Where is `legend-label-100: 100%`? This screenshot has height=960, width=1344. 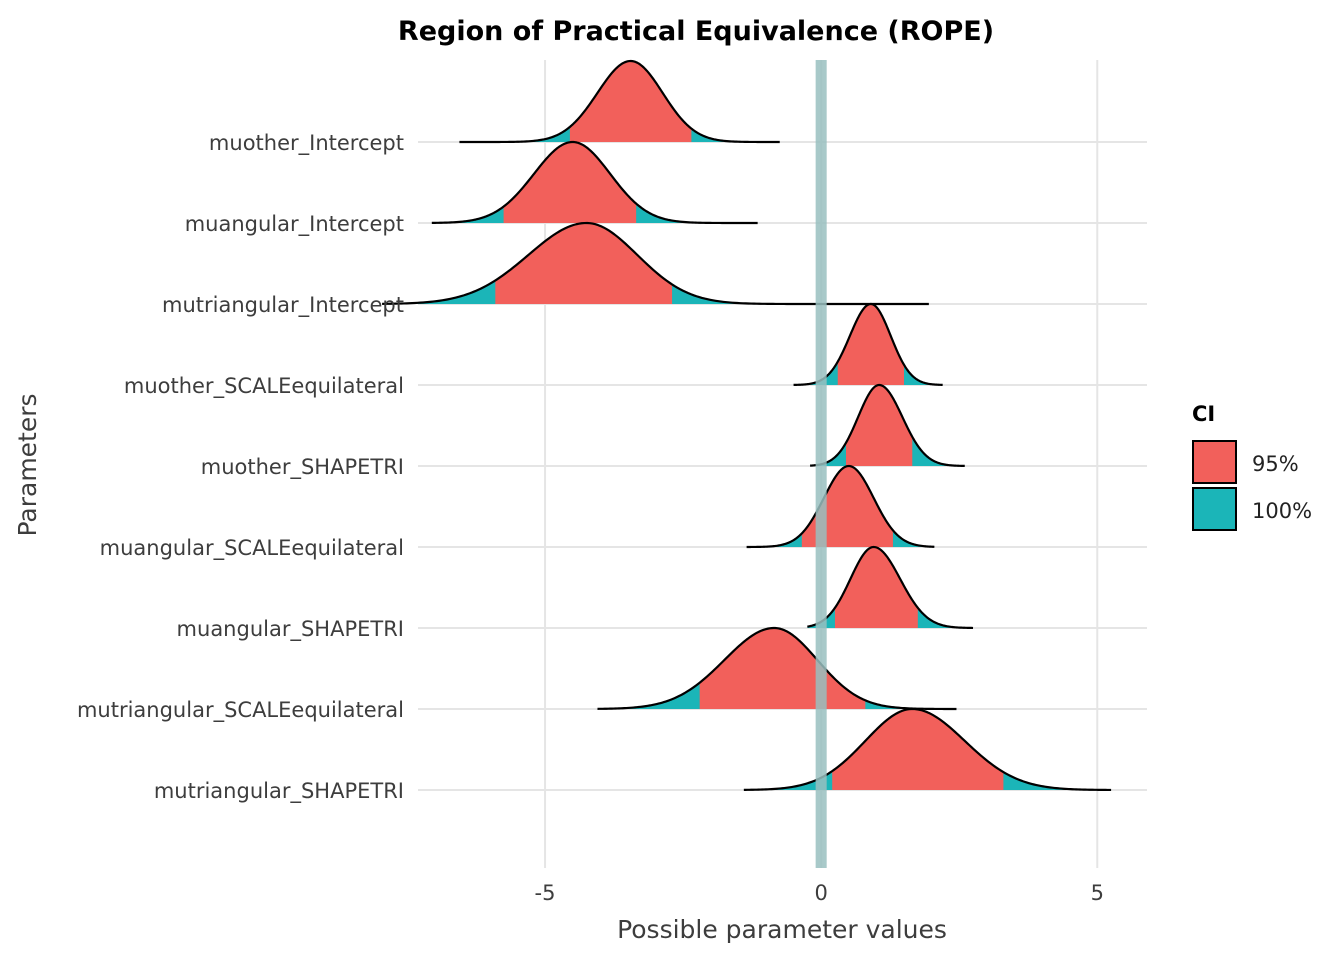
legend-label-100: 100% is located at coordinates (1282, 511).